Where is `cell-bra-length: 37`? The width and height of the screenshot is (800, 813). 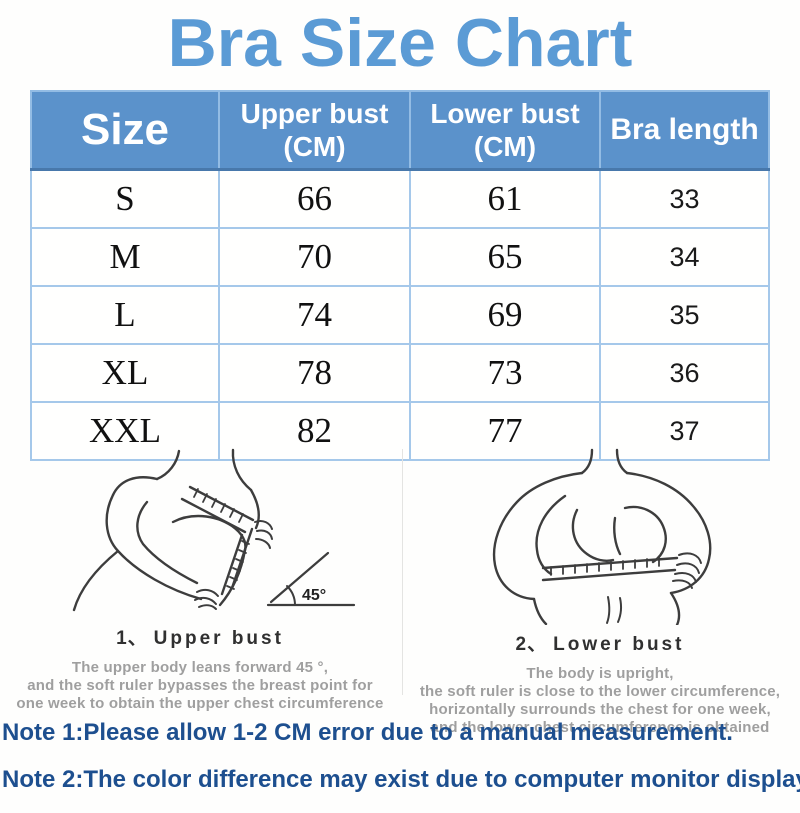
cell-bra-length: 37 is located at coordinates (684, 431).